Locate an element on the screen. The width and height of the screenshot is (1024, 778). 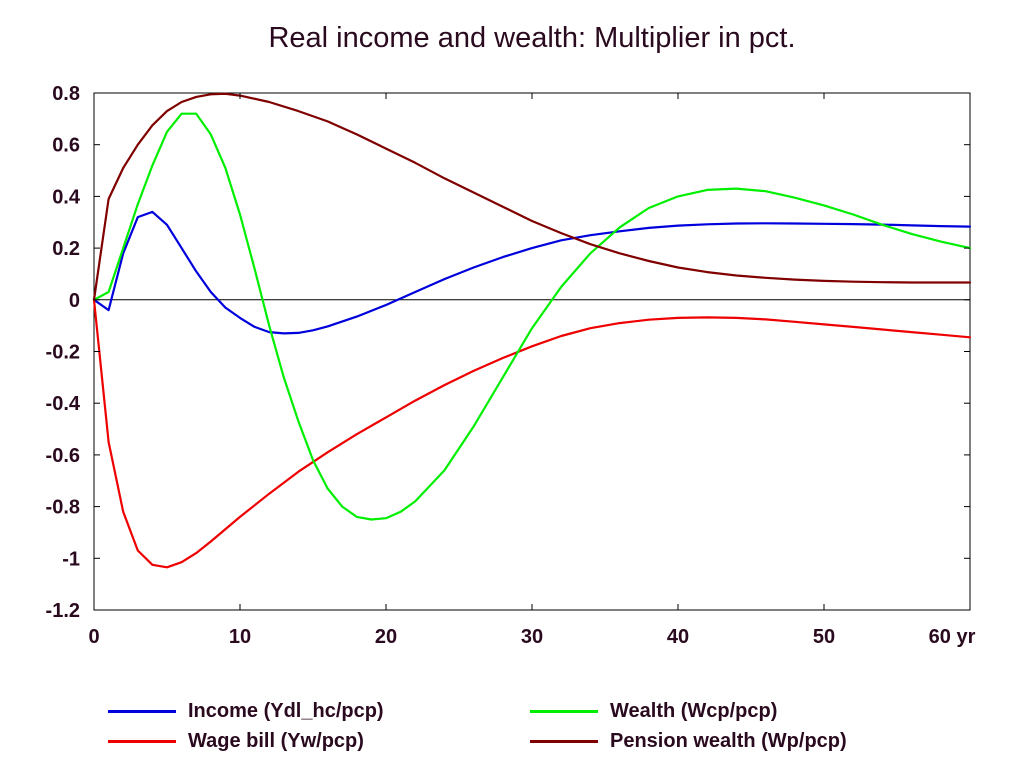
y-tick-label: 0.2 is located at coordinates (66, 249).